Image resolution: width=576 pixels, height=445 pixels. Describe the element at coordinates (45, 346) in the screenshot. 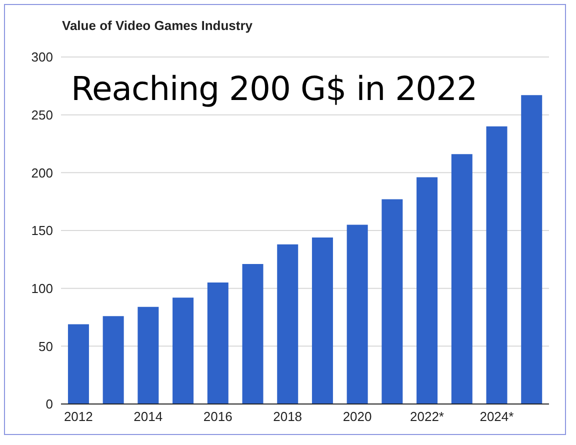

I see `y-tick-label: 50` at that location.